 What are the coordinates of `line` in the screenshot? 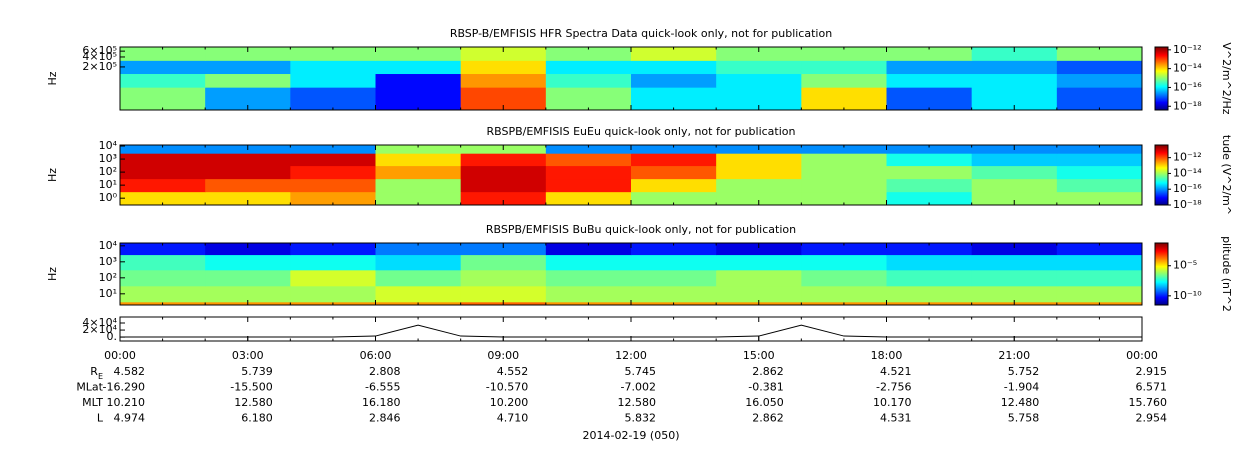 It's located at (631, 331).